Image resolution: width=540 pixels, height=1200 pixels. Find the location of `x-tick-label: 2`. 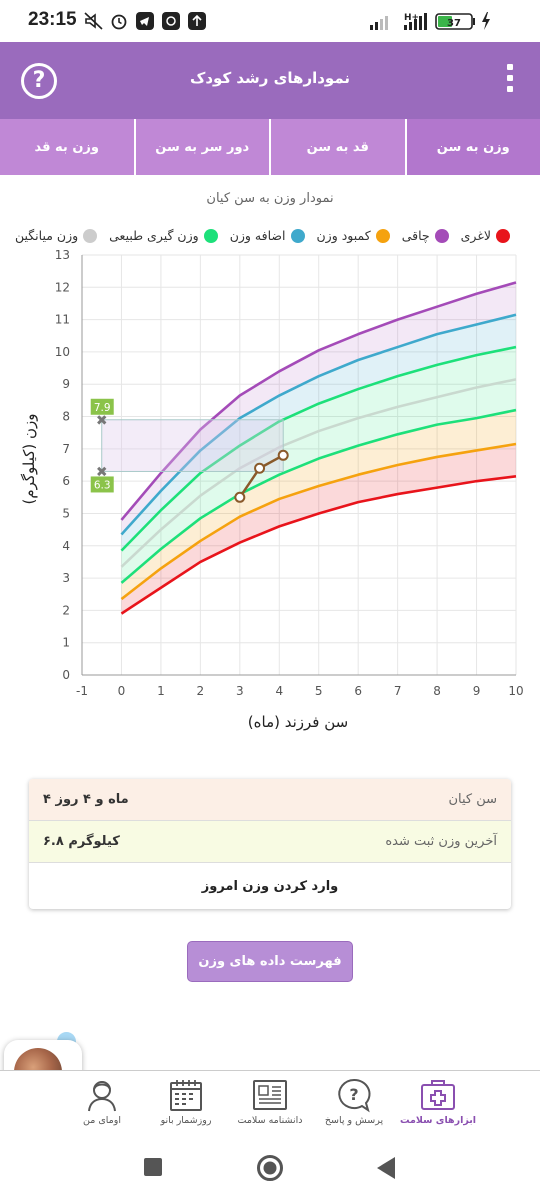

x-tick-label: 2 is located at coordinates (201, 691).